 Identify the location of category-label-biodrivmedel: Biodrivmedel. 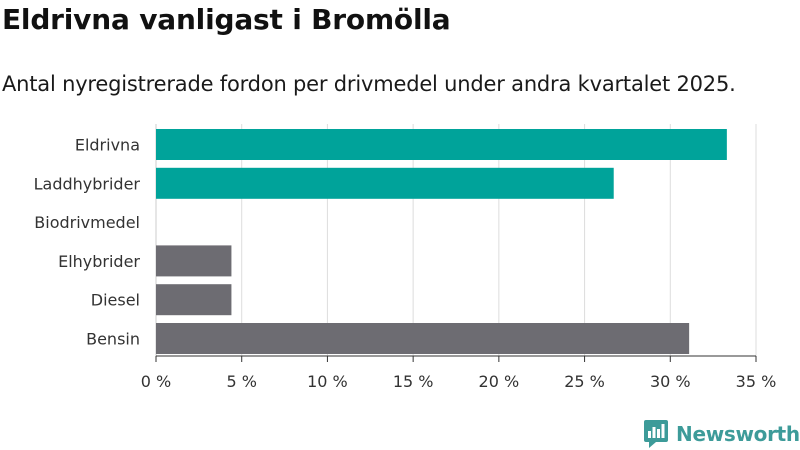
(87, 222).